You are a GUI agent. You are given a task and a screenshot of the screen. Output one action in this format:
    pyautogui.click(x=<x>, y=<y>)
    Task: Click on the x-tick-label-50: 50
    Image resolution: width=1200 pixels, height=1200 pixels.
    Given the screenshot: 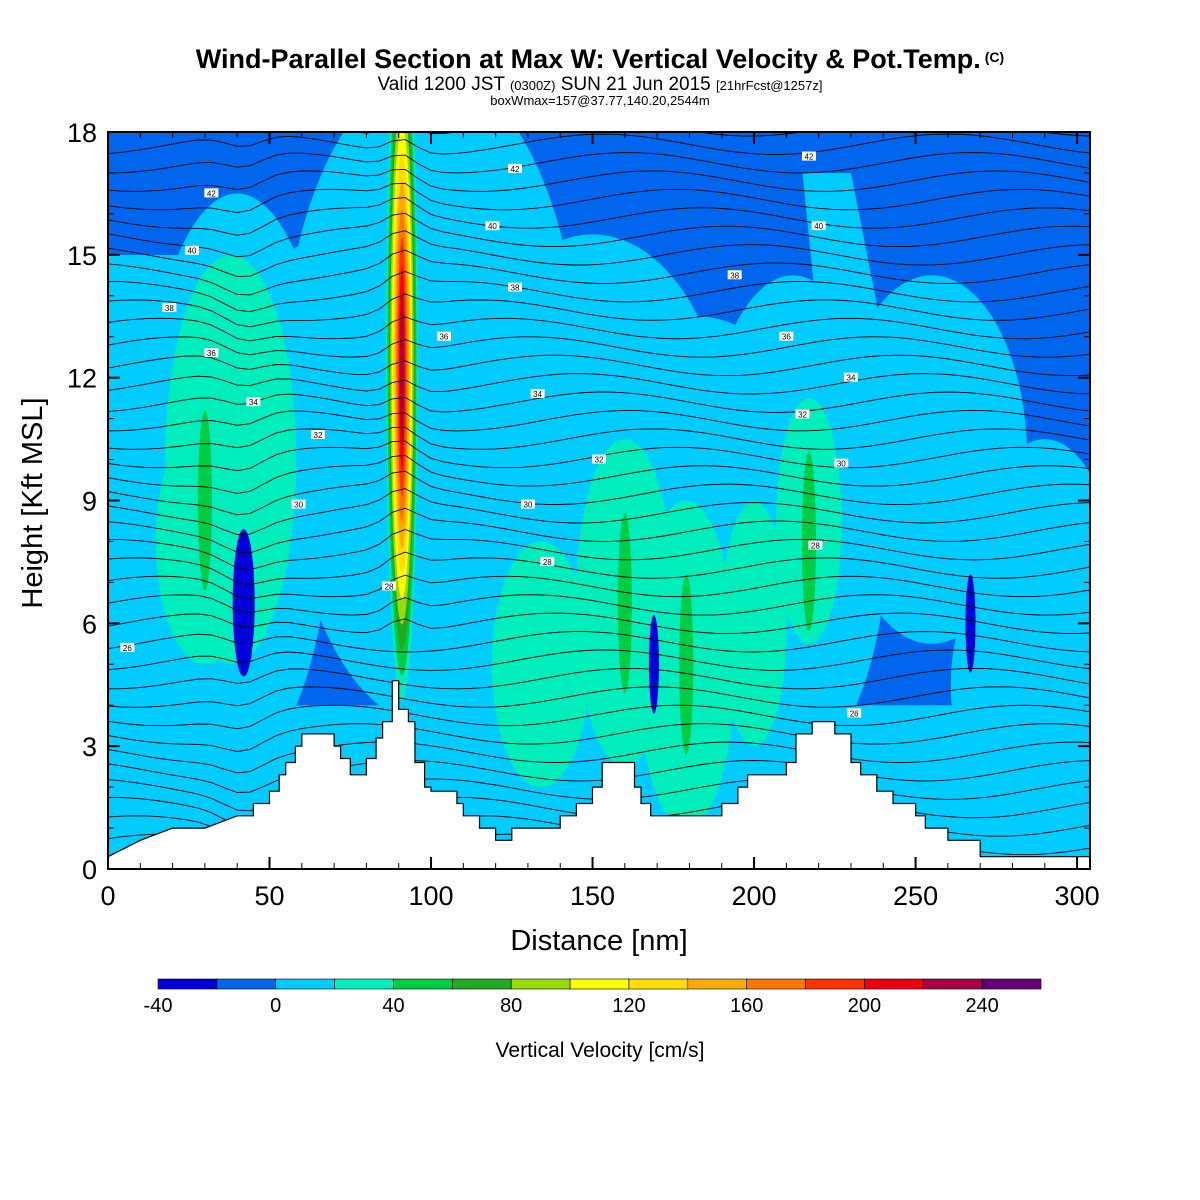 What is the action you would take?
    pyautogui.click(x=269, y=896)
    